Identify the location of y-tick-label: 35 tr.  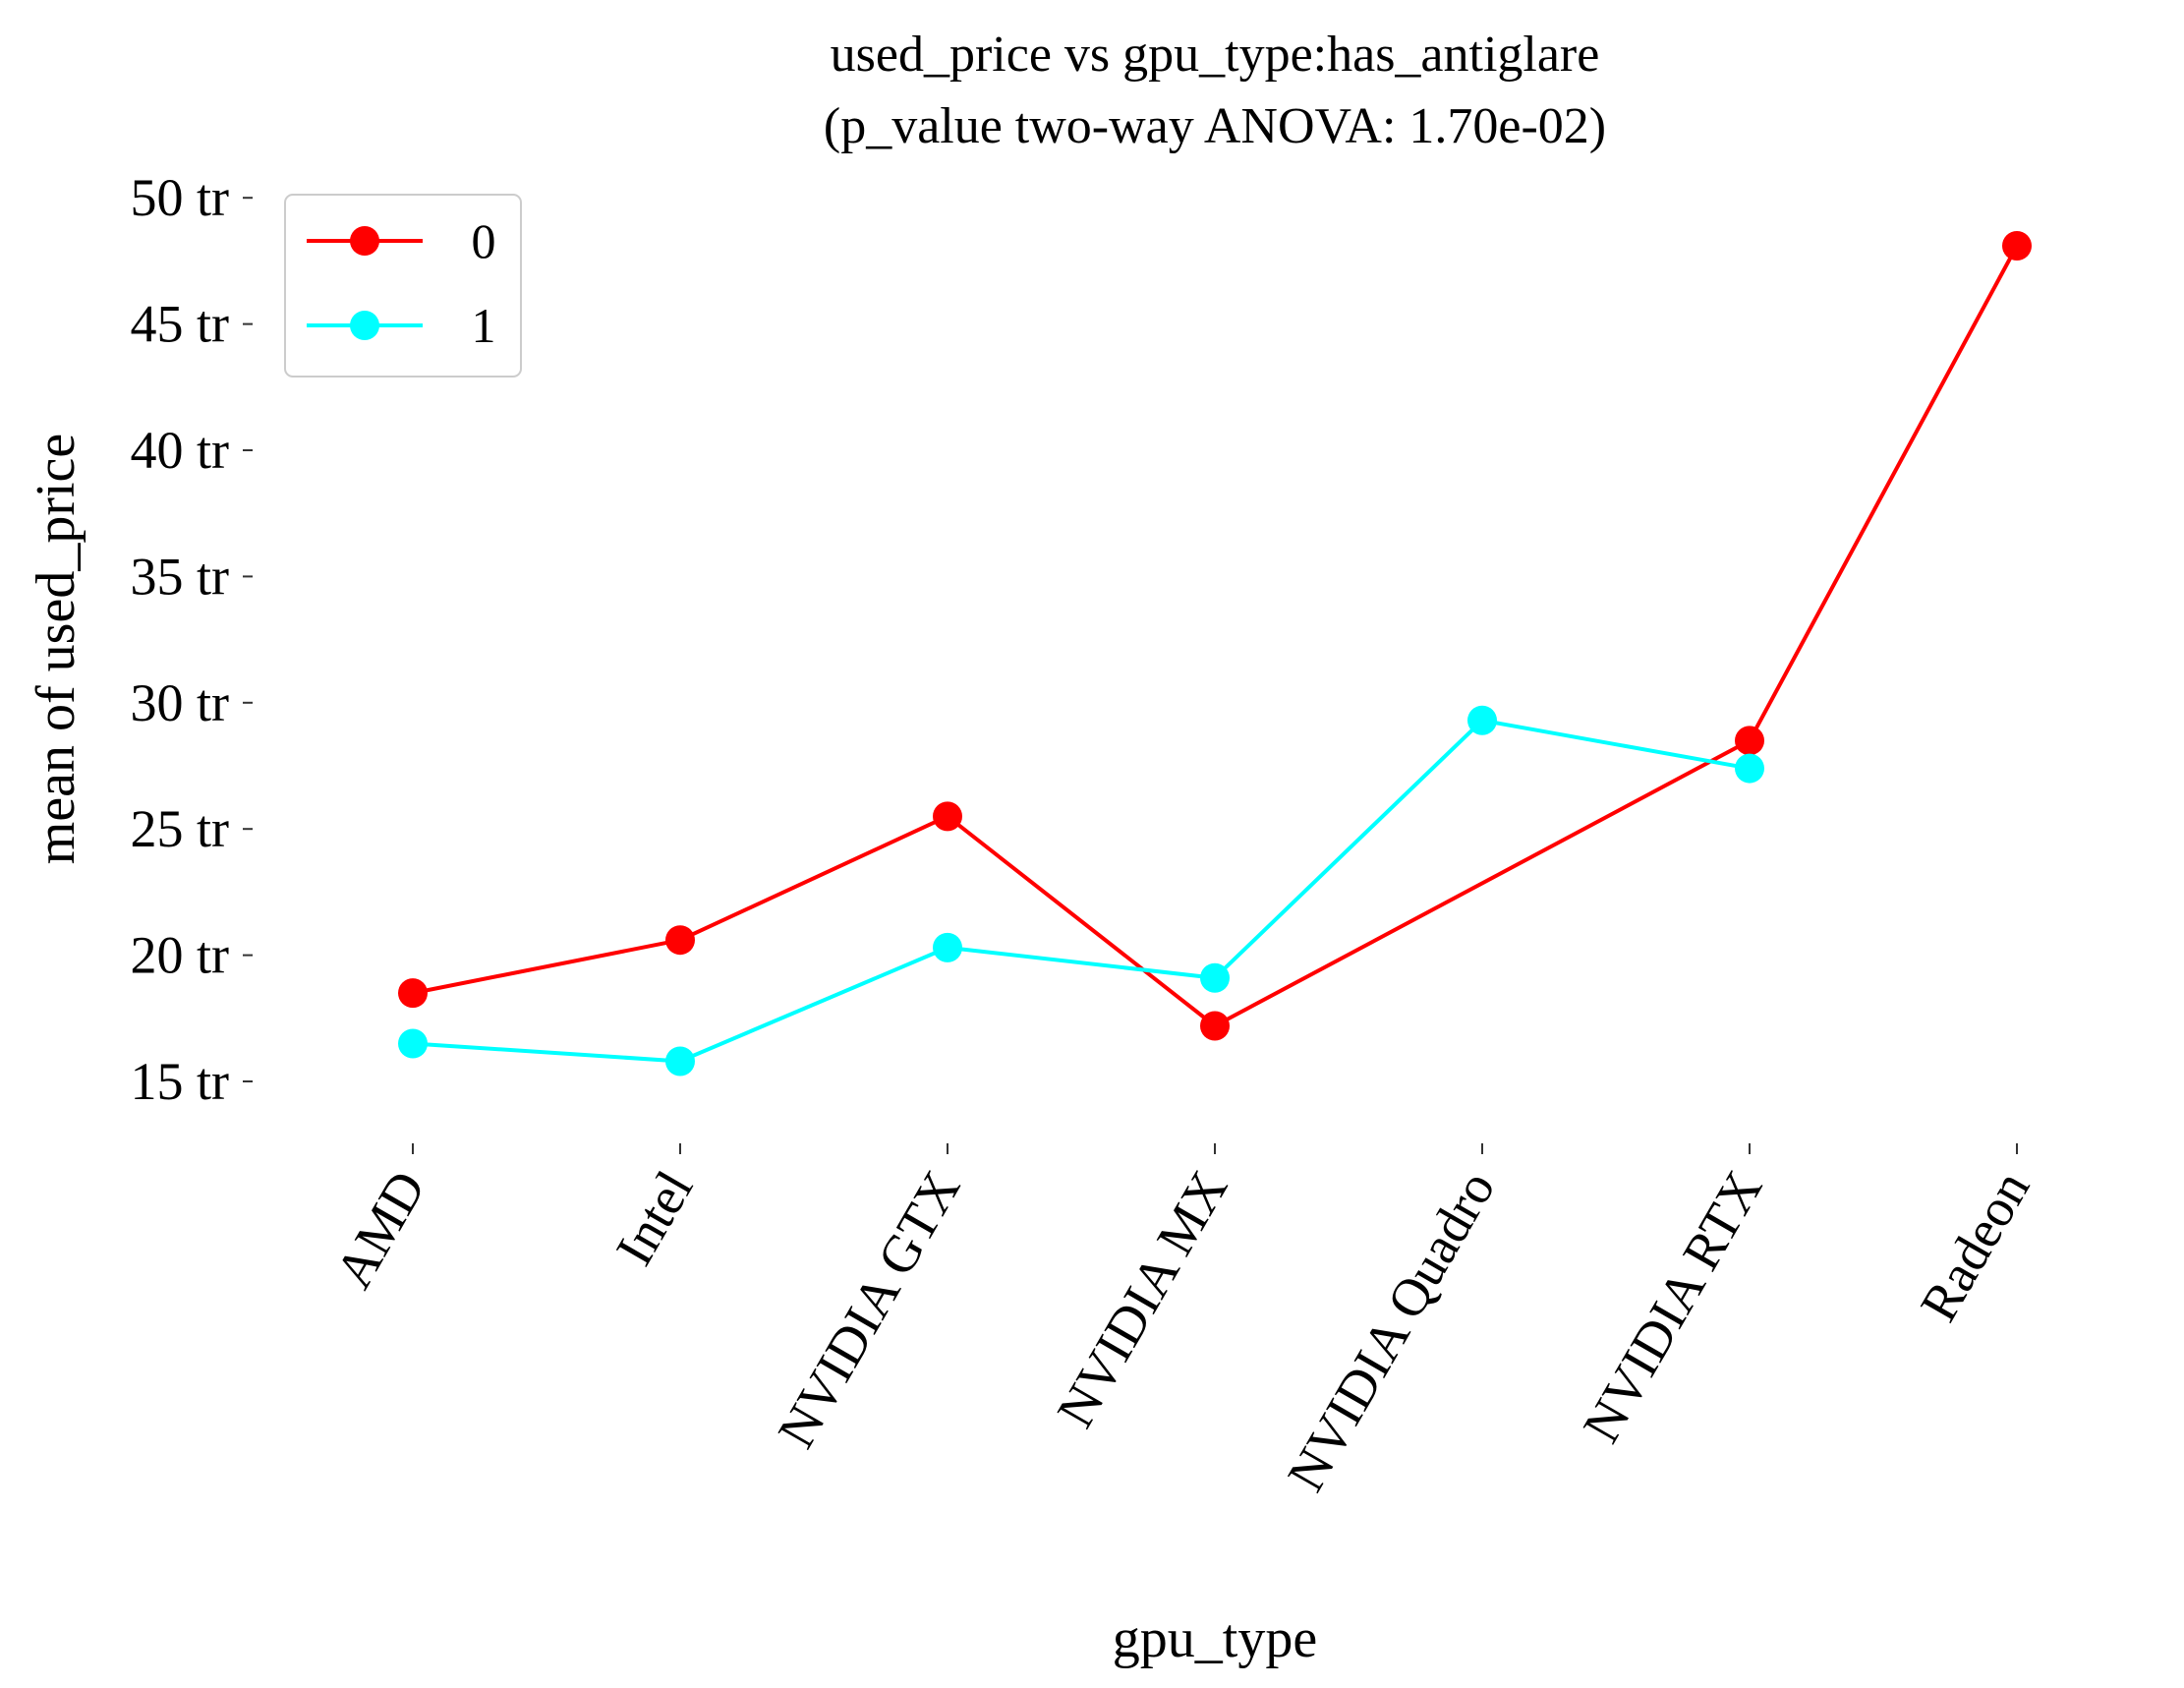
(180, 576).